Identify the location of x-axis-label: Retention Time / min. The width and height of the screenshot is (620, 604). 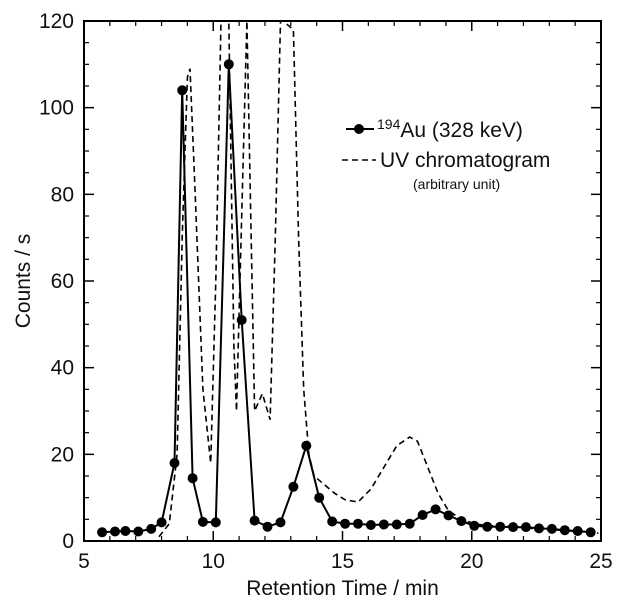
(342, 588).